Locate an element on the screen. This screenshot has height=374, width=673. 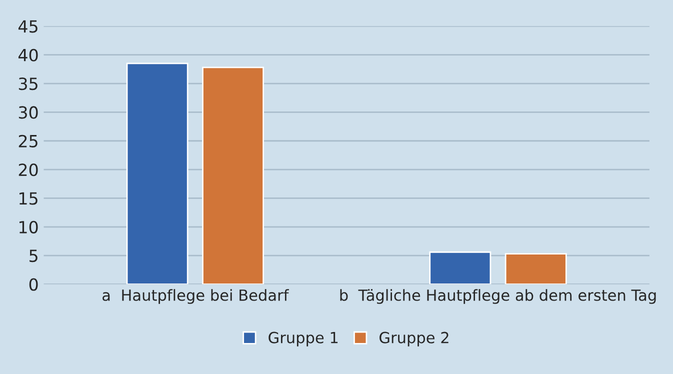
y-tick-label: 20 is located at coordinates (28, 170).